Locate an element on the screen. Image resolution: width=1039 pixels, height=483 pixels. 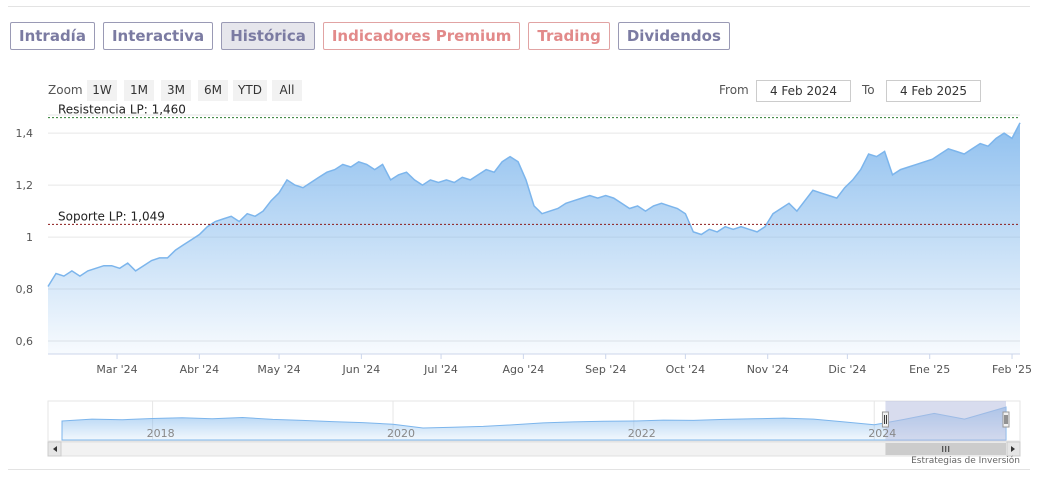
from-label: From is located at coordinates (734, 90).